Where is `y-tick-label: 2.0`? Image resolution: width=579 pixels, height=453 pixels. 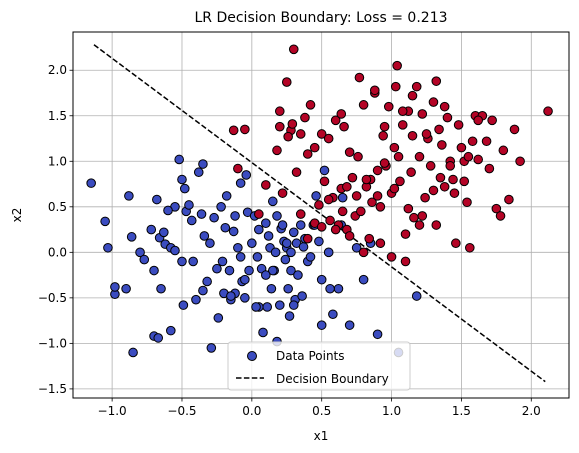
y-tick-label: 2.0 is located at coordinates (57, 70).